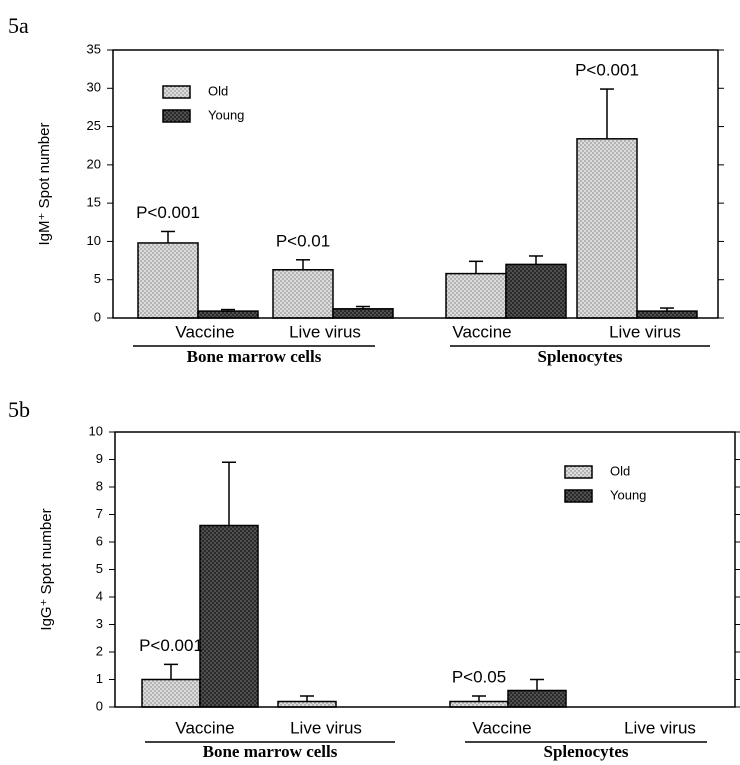  I want to click on y-tick-label: 35, so click(94, 48).